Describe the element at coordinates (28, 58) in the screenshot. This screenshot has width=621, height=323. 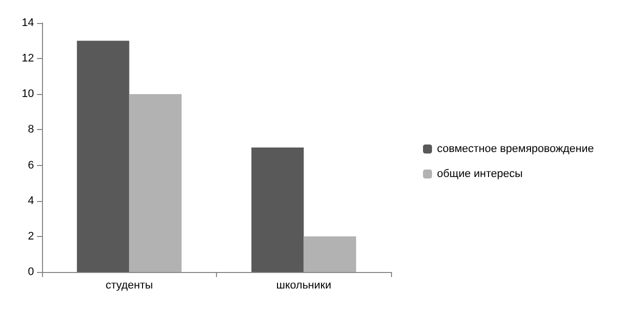
I see `y-tick-label: 12` at that location.